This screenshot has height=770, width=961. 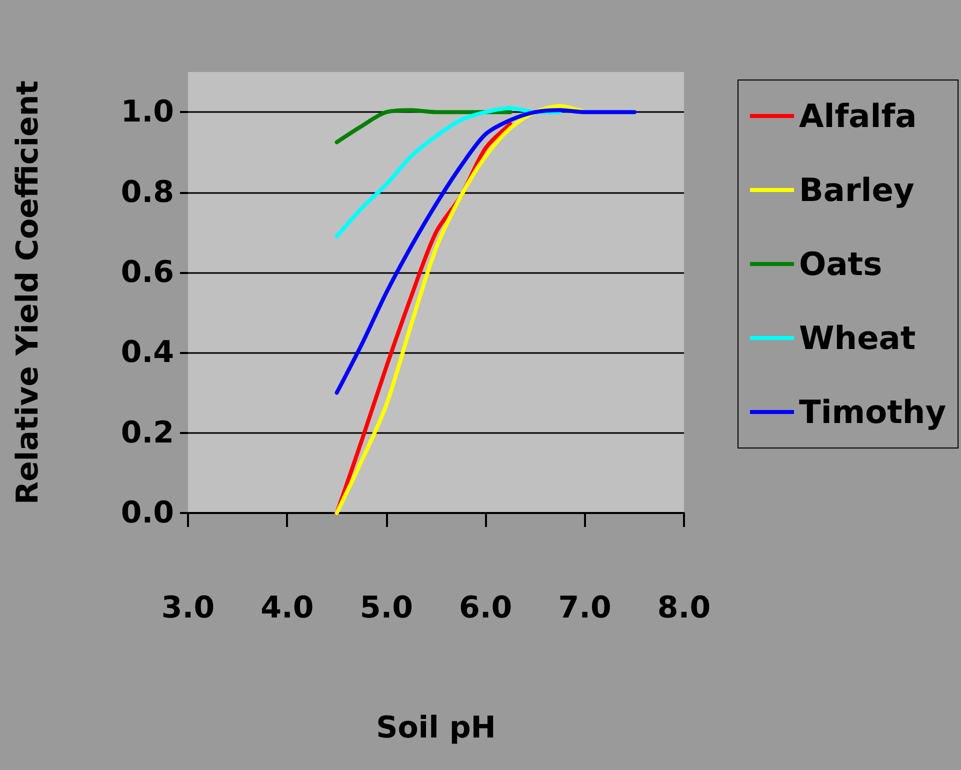 I want to click on x-tick-label: 6.0, so click(x=485, y=608).